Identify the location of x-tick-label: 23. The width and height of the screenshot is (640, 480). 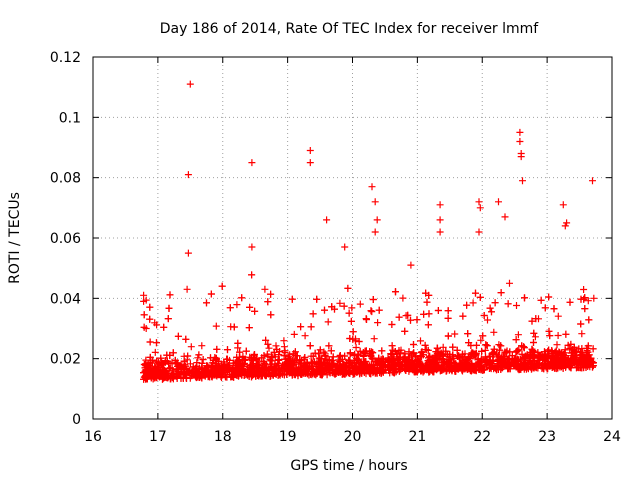
(547, 437).